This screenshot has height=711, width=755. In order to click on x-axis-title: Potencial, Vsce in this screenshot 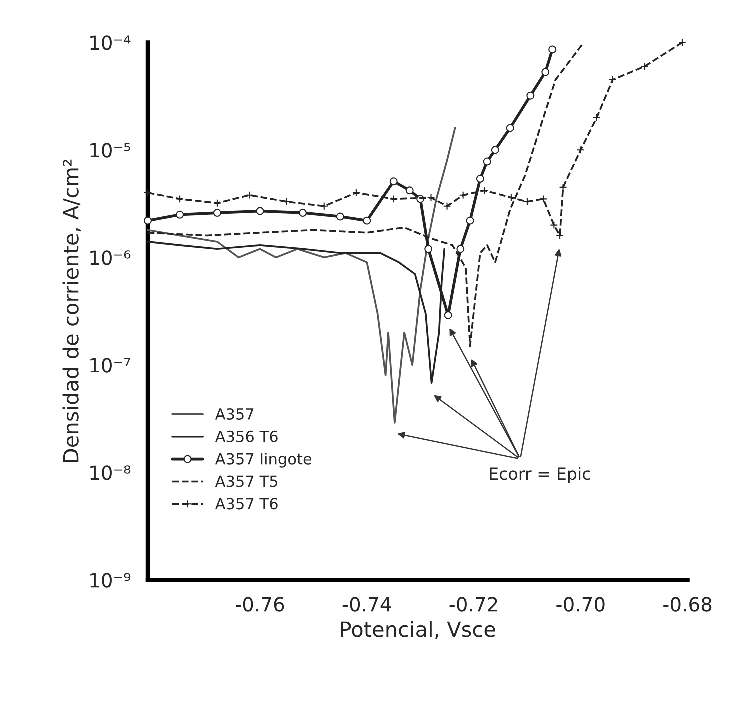, I will do `click(418, 630)`.